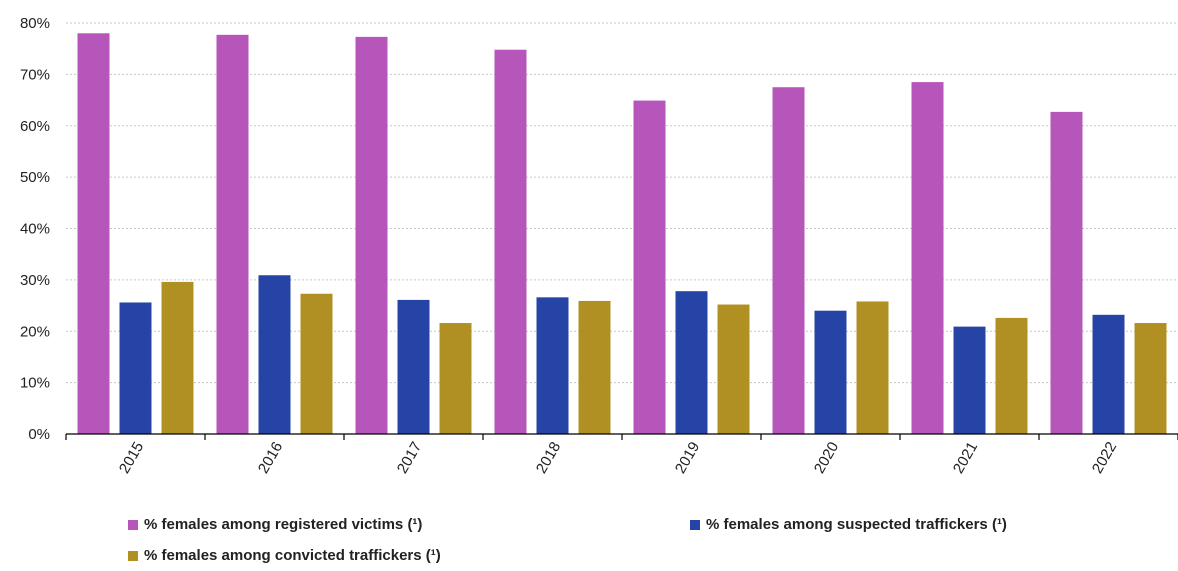 This screenshot has width=1178, height=571. I want to click on x-tick-label: 2016, so click(270, 457).